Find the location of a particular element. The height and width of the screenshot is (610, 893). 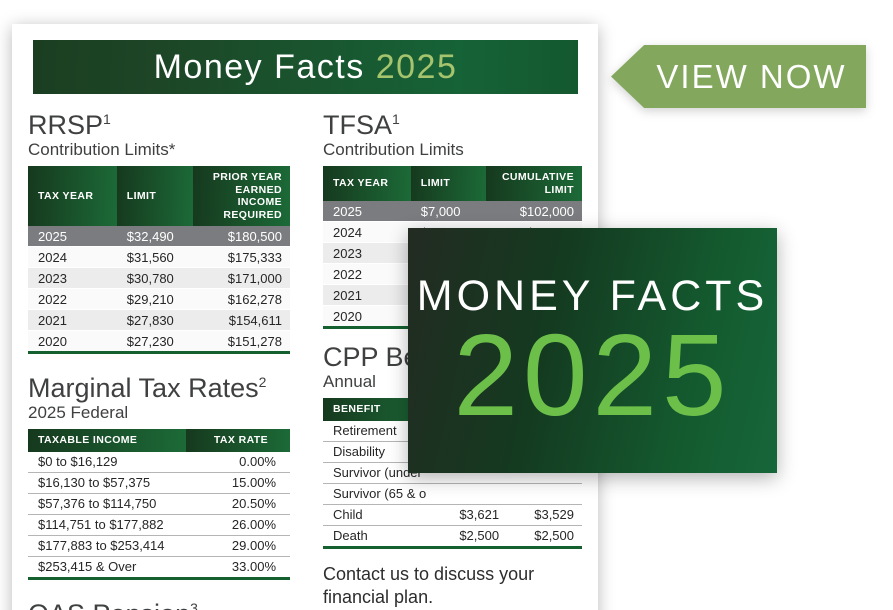

cell-limit: $30,780 is located at coordinates (154, 278).